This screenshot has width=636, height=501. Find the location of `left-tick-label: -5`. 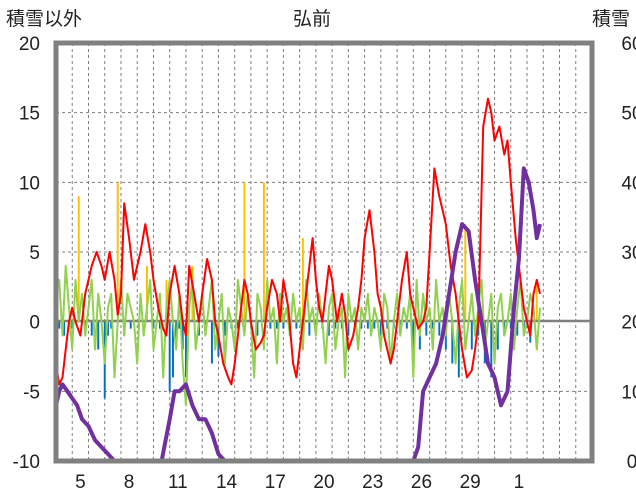

left-tick-label: -5 is located at coordinates (31, 392).